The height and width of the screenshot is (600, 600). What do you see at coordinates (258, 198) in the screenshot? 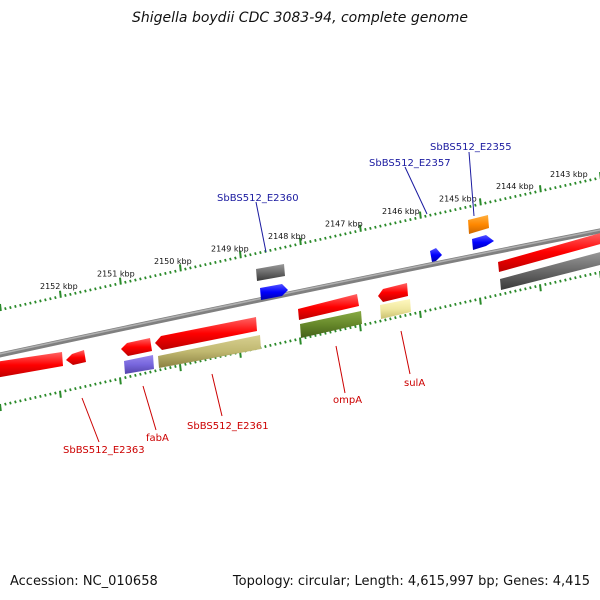
I see `gene-label: SbBS512_E2360` at bounding box center [258, 198].